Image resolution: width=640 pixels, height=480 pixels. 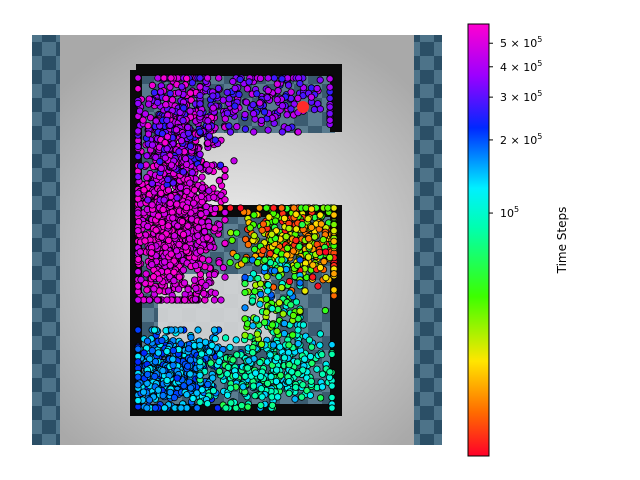 What do you see at coordinates (521, 96) in the screenshot?
I see `colorbar-tick-label-3: 3 × 105` at bounding box center [521, 96].